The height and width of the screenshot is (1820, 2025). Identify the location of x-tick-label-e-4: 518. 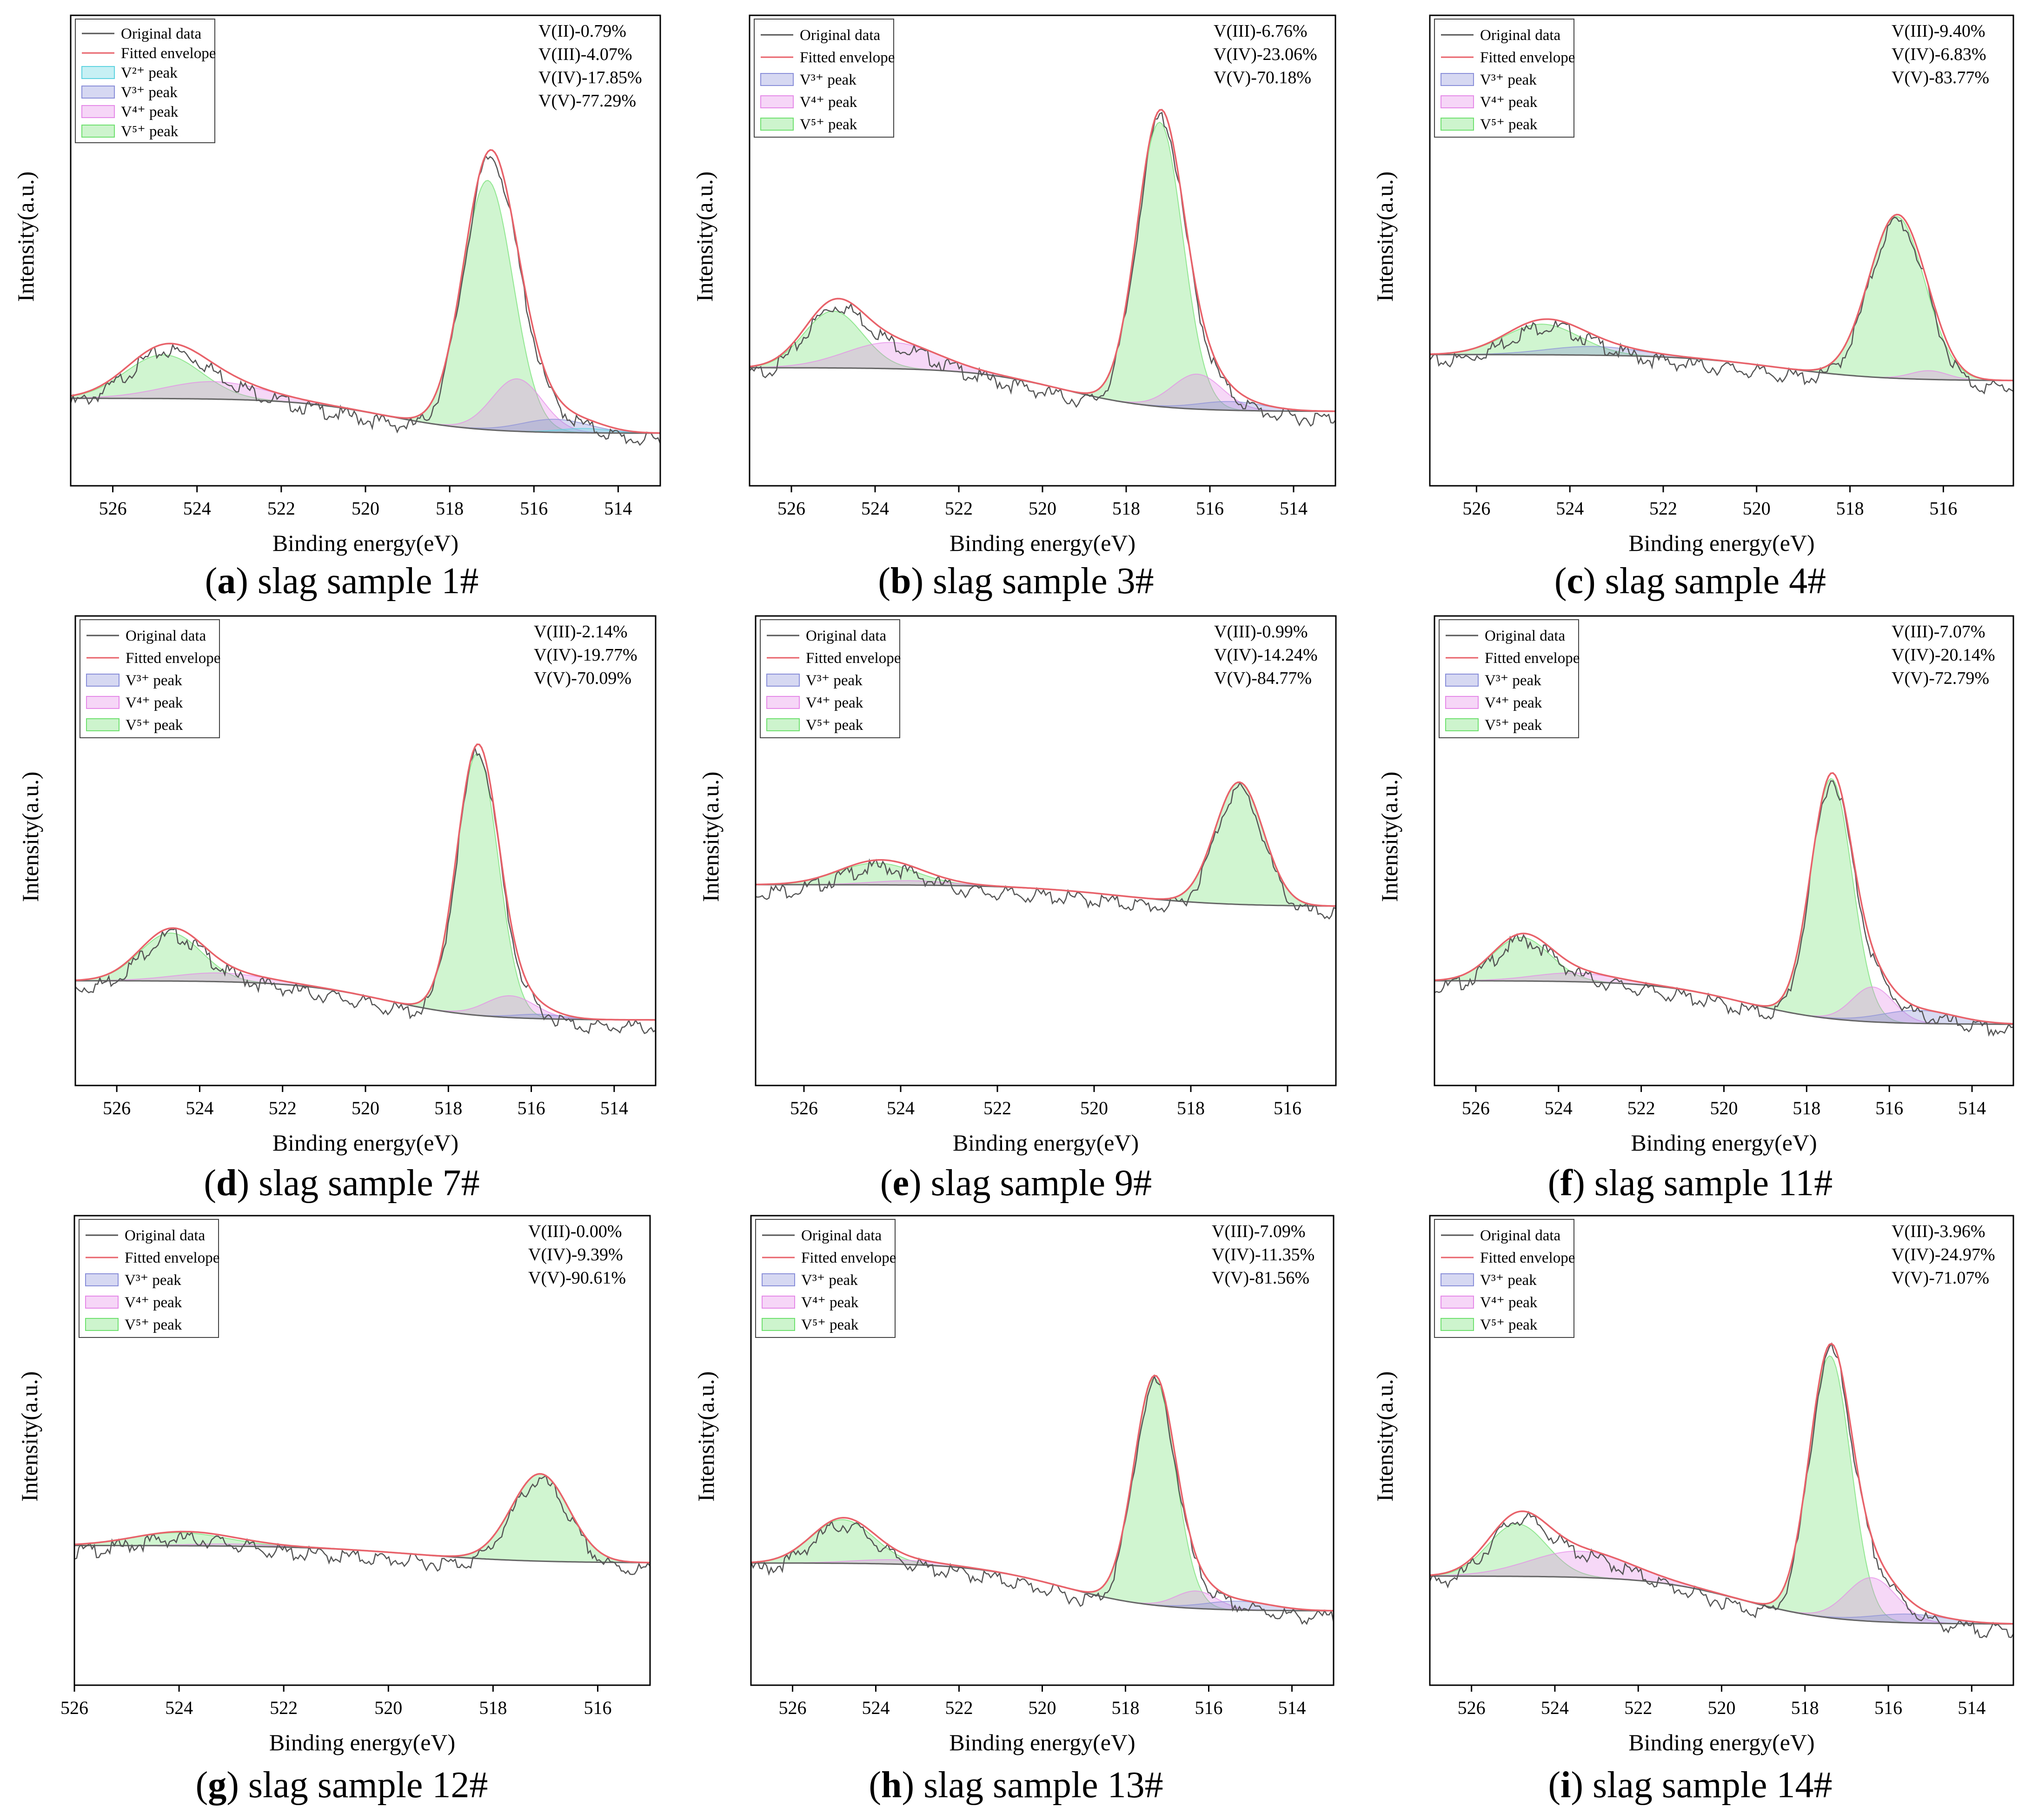
(1191, 1108).